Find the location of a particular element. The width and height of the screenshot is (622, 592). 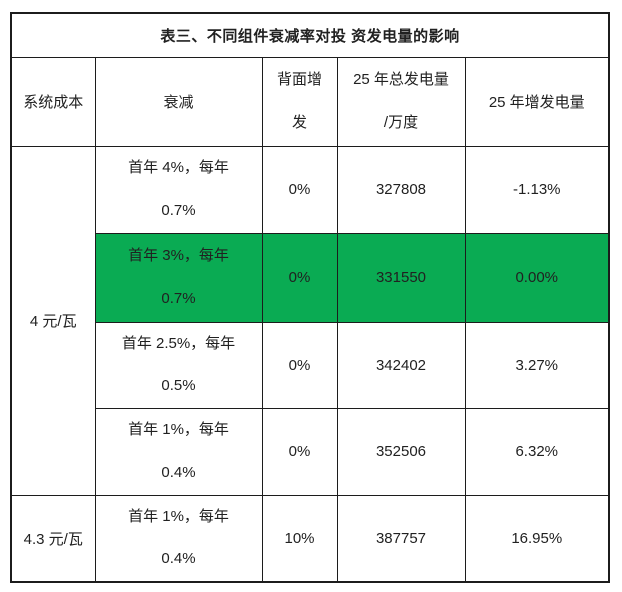

gain-cell: 0.00% is located at coordinates (537, 277).